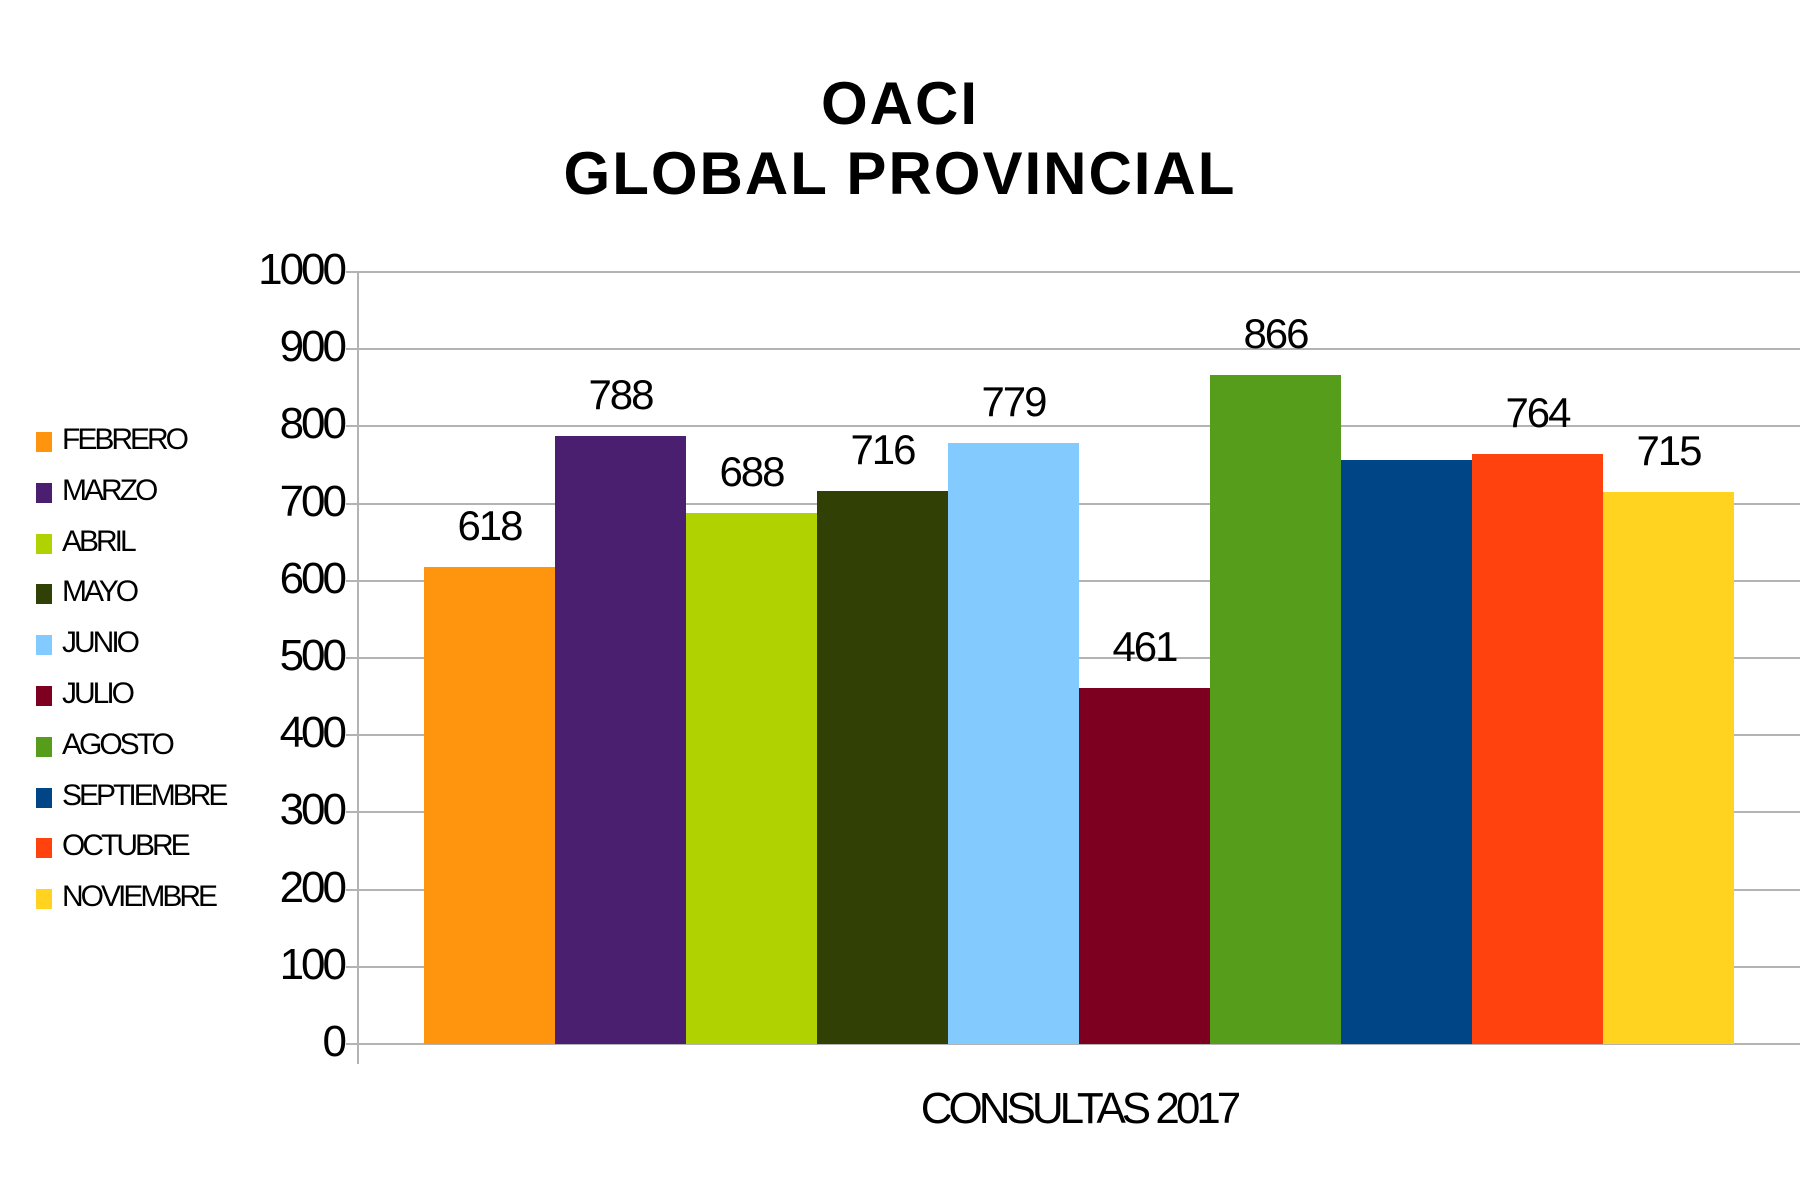 The width and height of the screenshot is (1800, 1200). What do you see at coordinates (126, 846) in the screenshot?
I see `legend-label: OCTUBRE` at bounding box center [126, 846].